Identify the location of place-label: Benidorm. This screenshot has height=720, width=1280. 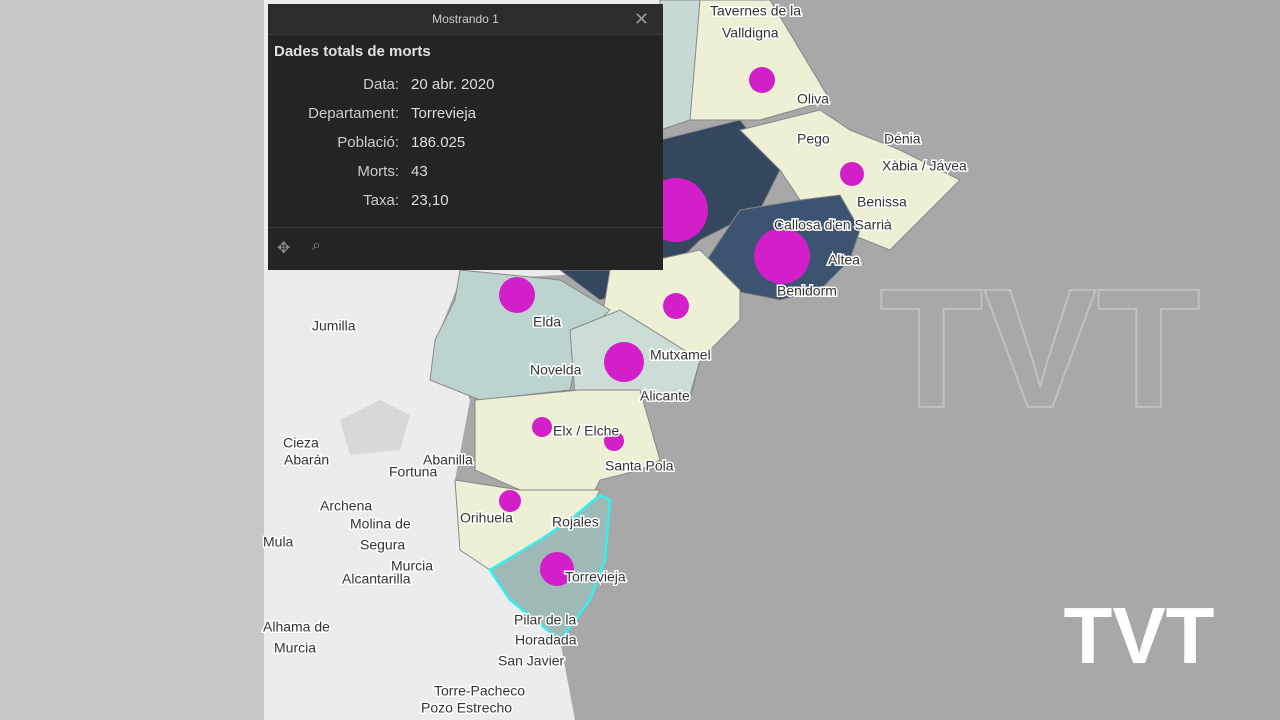
(807, 291).